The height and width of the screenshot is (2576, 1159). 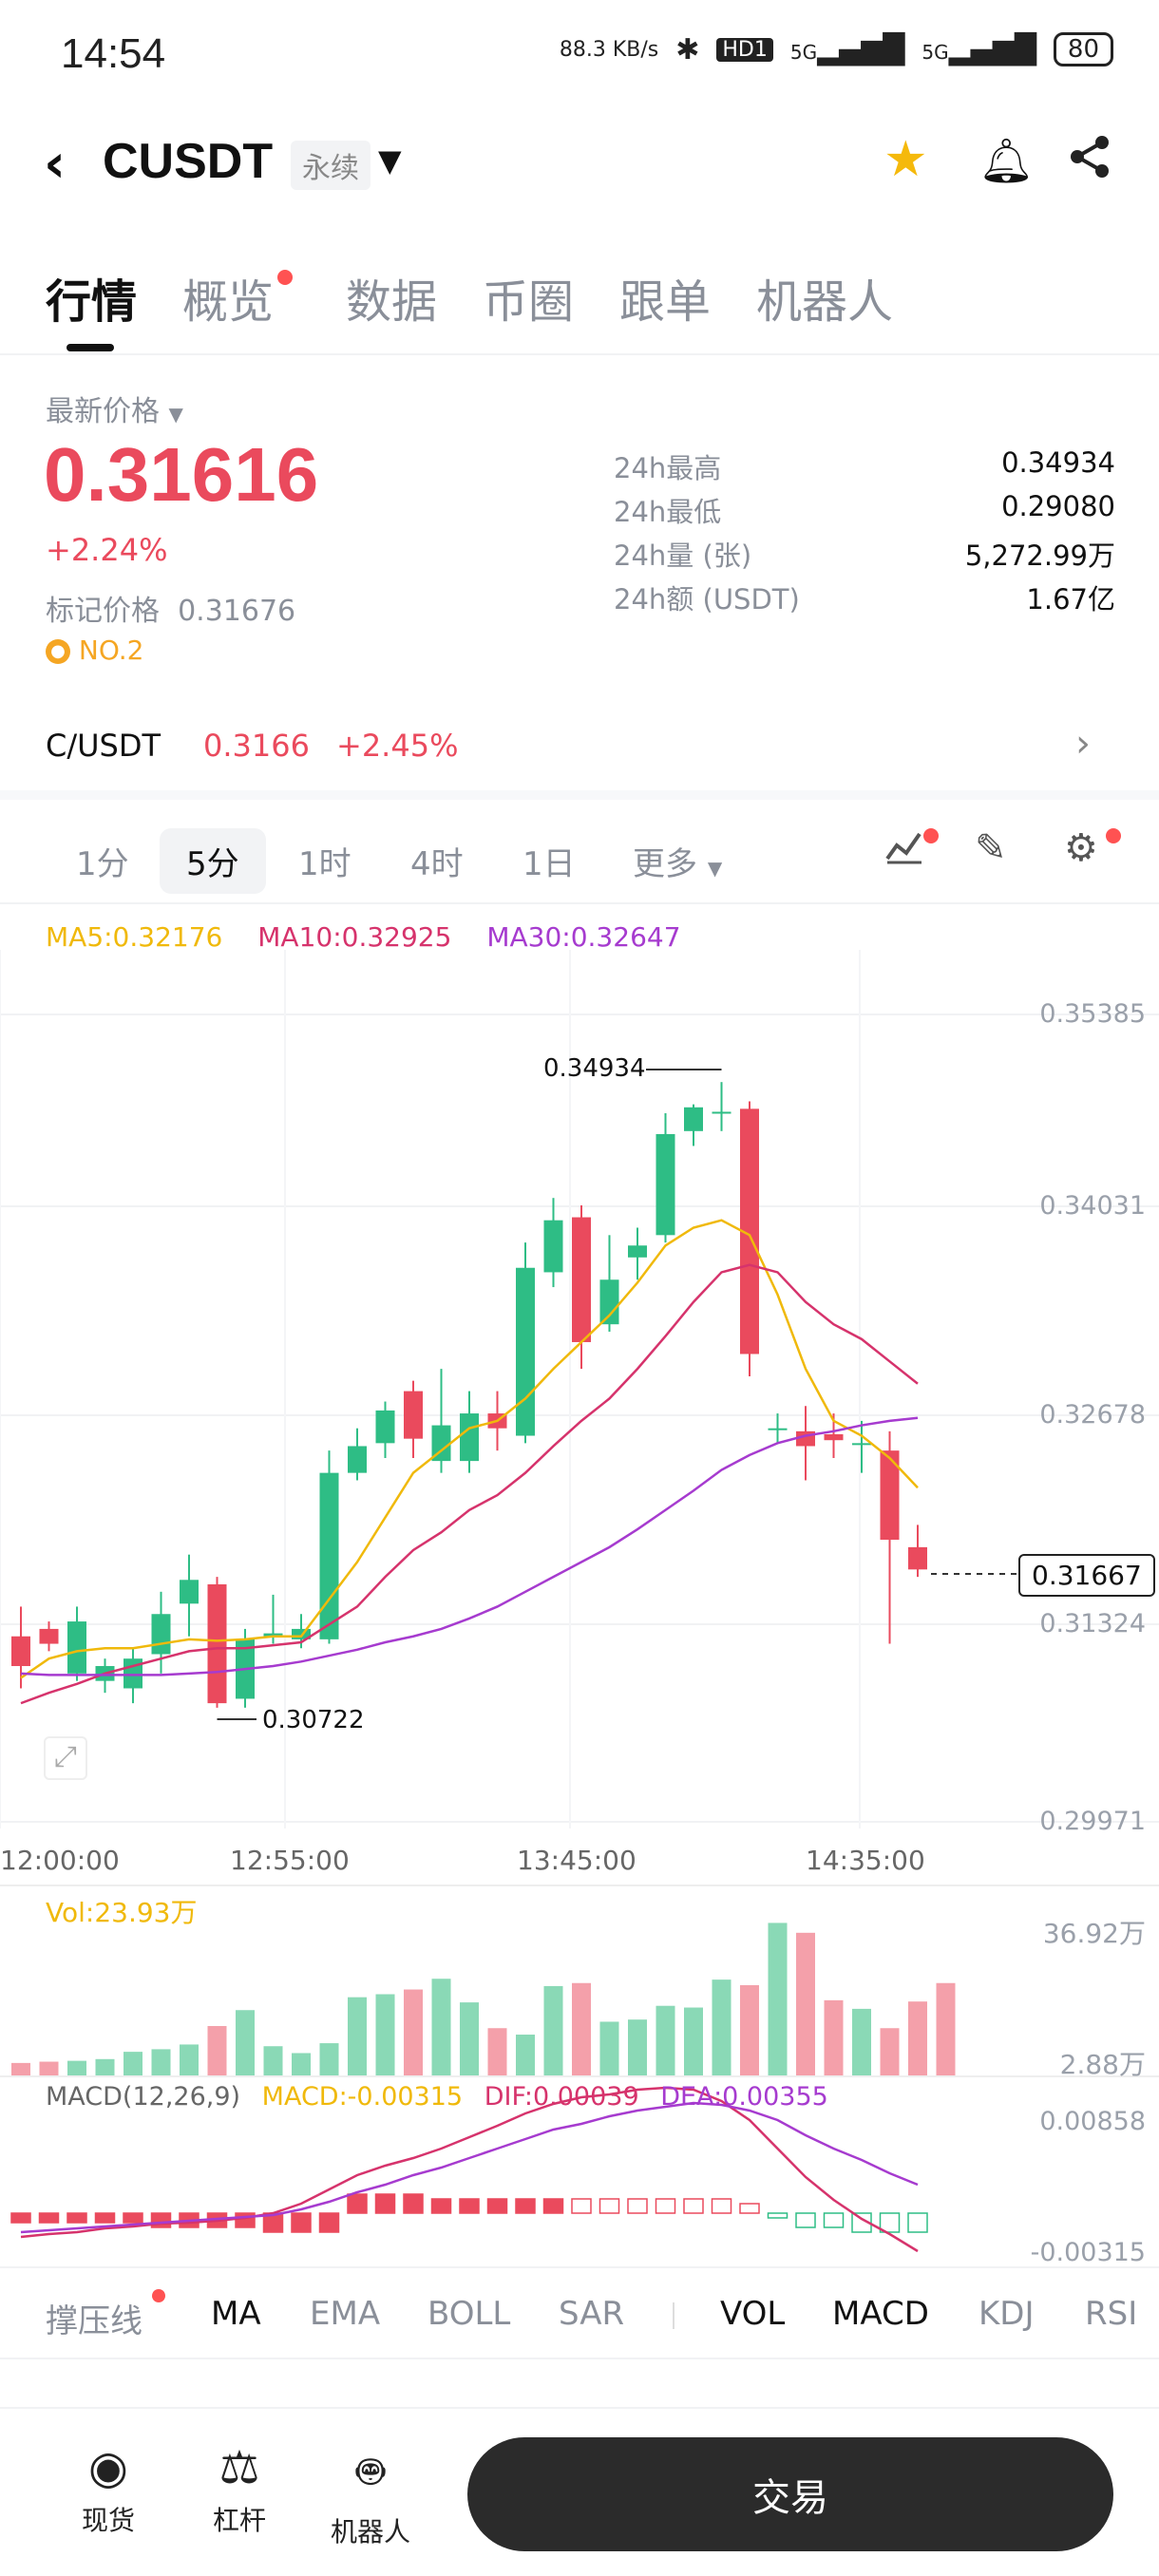 I want to click on tab-copy-trade: 跟单, so click(x=665, y=302).